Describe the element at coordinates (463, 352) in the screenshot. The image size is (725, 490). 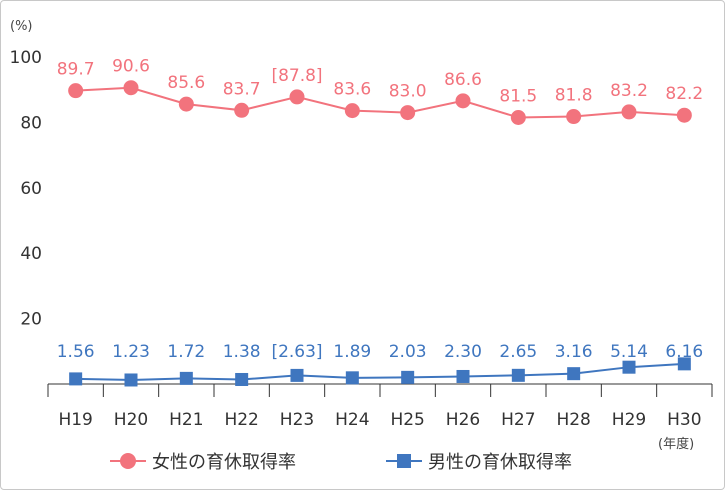
I see `data-label: 2.30` at that location.